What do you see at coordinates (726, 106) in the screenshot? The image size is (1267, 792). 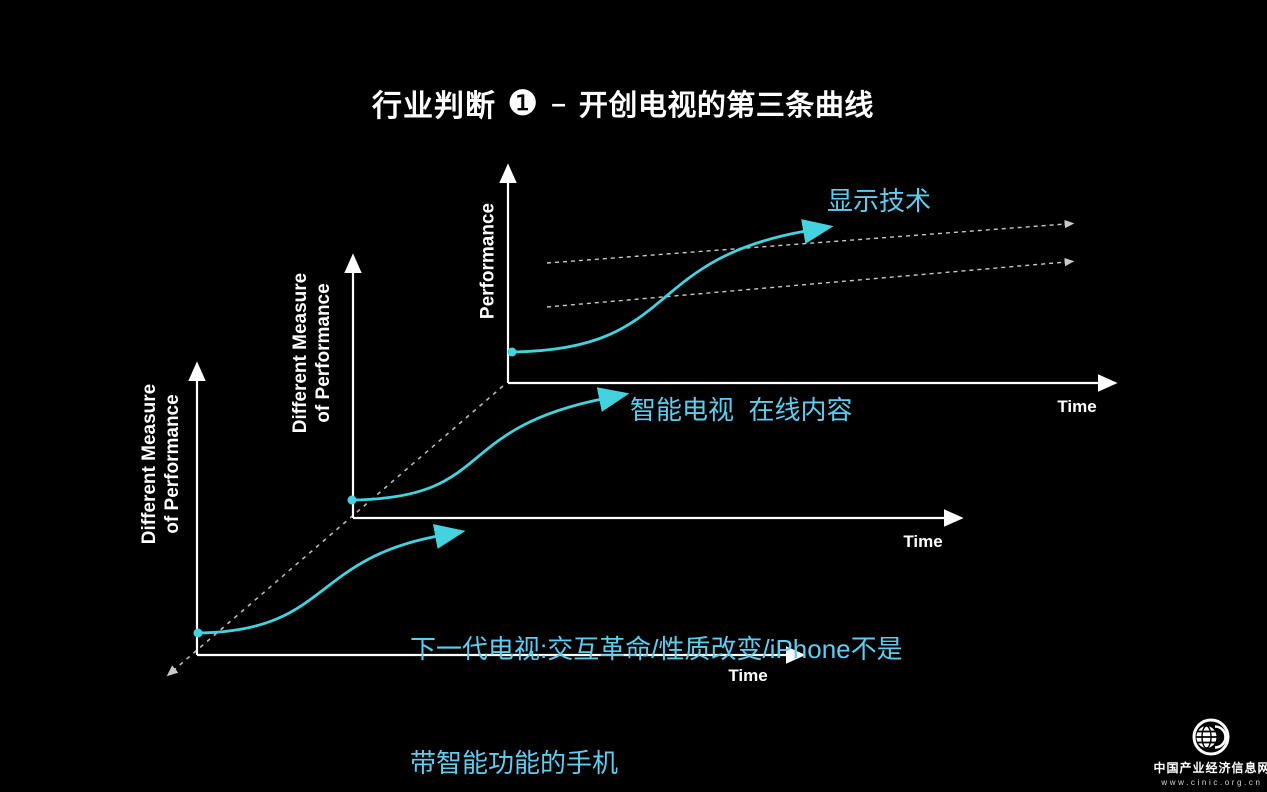 I see `title-emphasis: 开创电视的第三条曲线` at bounding box center [726, 106].